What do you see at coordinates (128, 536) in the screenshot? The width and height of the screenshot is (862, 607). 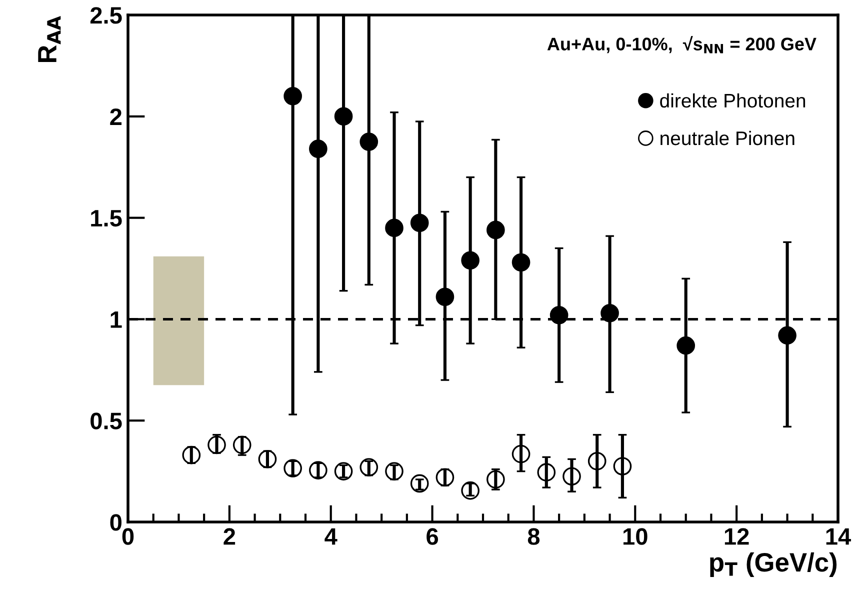 I see `x-tick-label: 0` at bounding box center [128, 536].